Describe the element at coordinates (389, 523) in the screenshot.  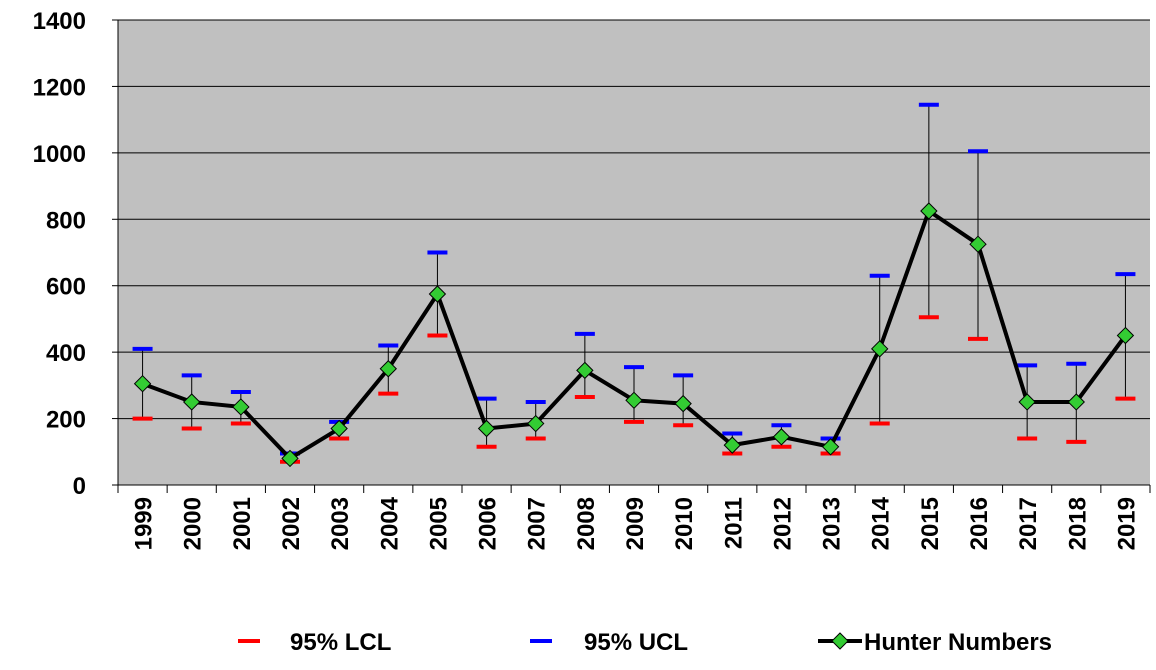
I see `x-tick-label: 2004` at that location.